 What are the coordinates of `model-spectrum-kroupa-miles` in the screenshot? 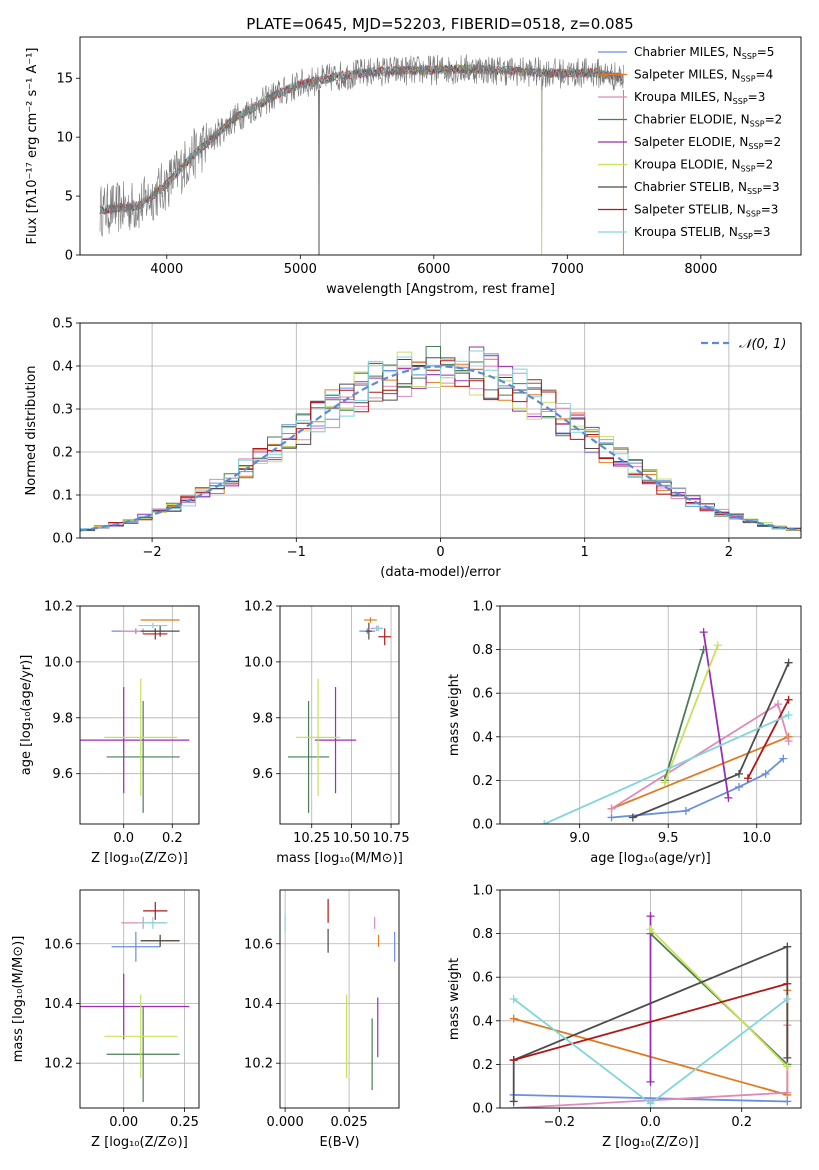 It's located at (361, 139).